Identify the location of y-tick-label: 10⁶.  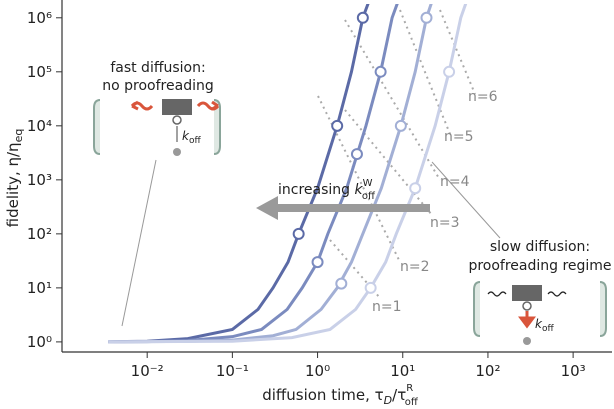
(39, 18).